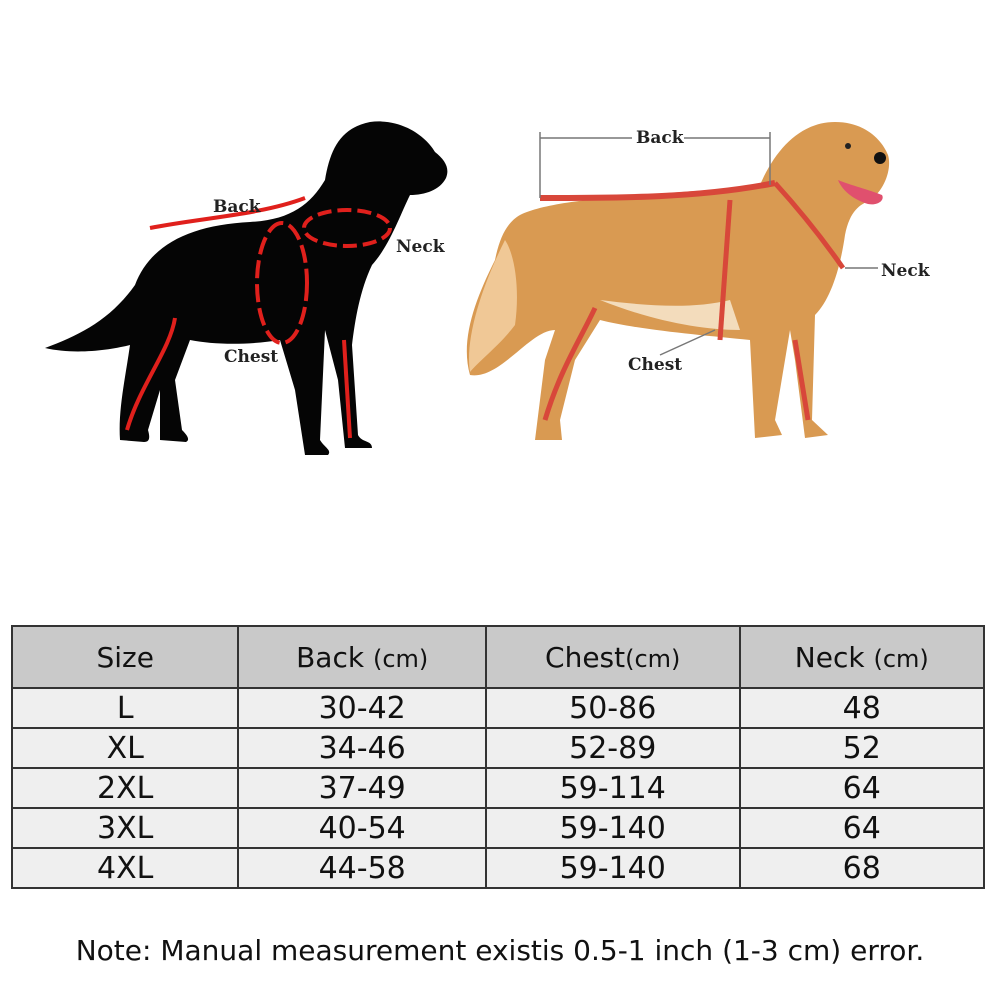 The height and width of the screenshot is (999, 1000). What do you see at coordinates (906, 271) in the screenshot?
I see `right-neck-label: Neck` at bounding box center [906, 271].